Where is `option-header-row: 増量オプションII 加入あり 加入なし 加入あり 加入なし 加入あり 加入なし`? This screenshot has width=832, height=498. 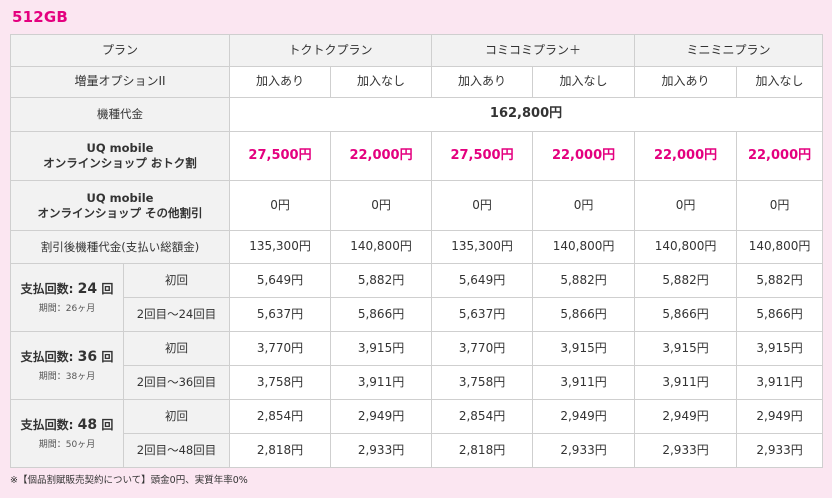 option-header-row: 増量オプションII 加入あり 加入なし 加入あり 加入なし 加入あり 加入なし is located at coordinates (416, 82).